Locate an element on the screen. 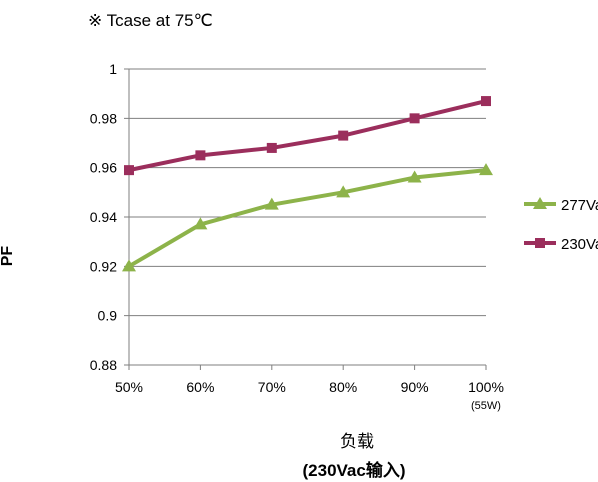 This screenshot has height=482, width=598. y-tick-label: 0.92 is located at coordinates (103, 266).